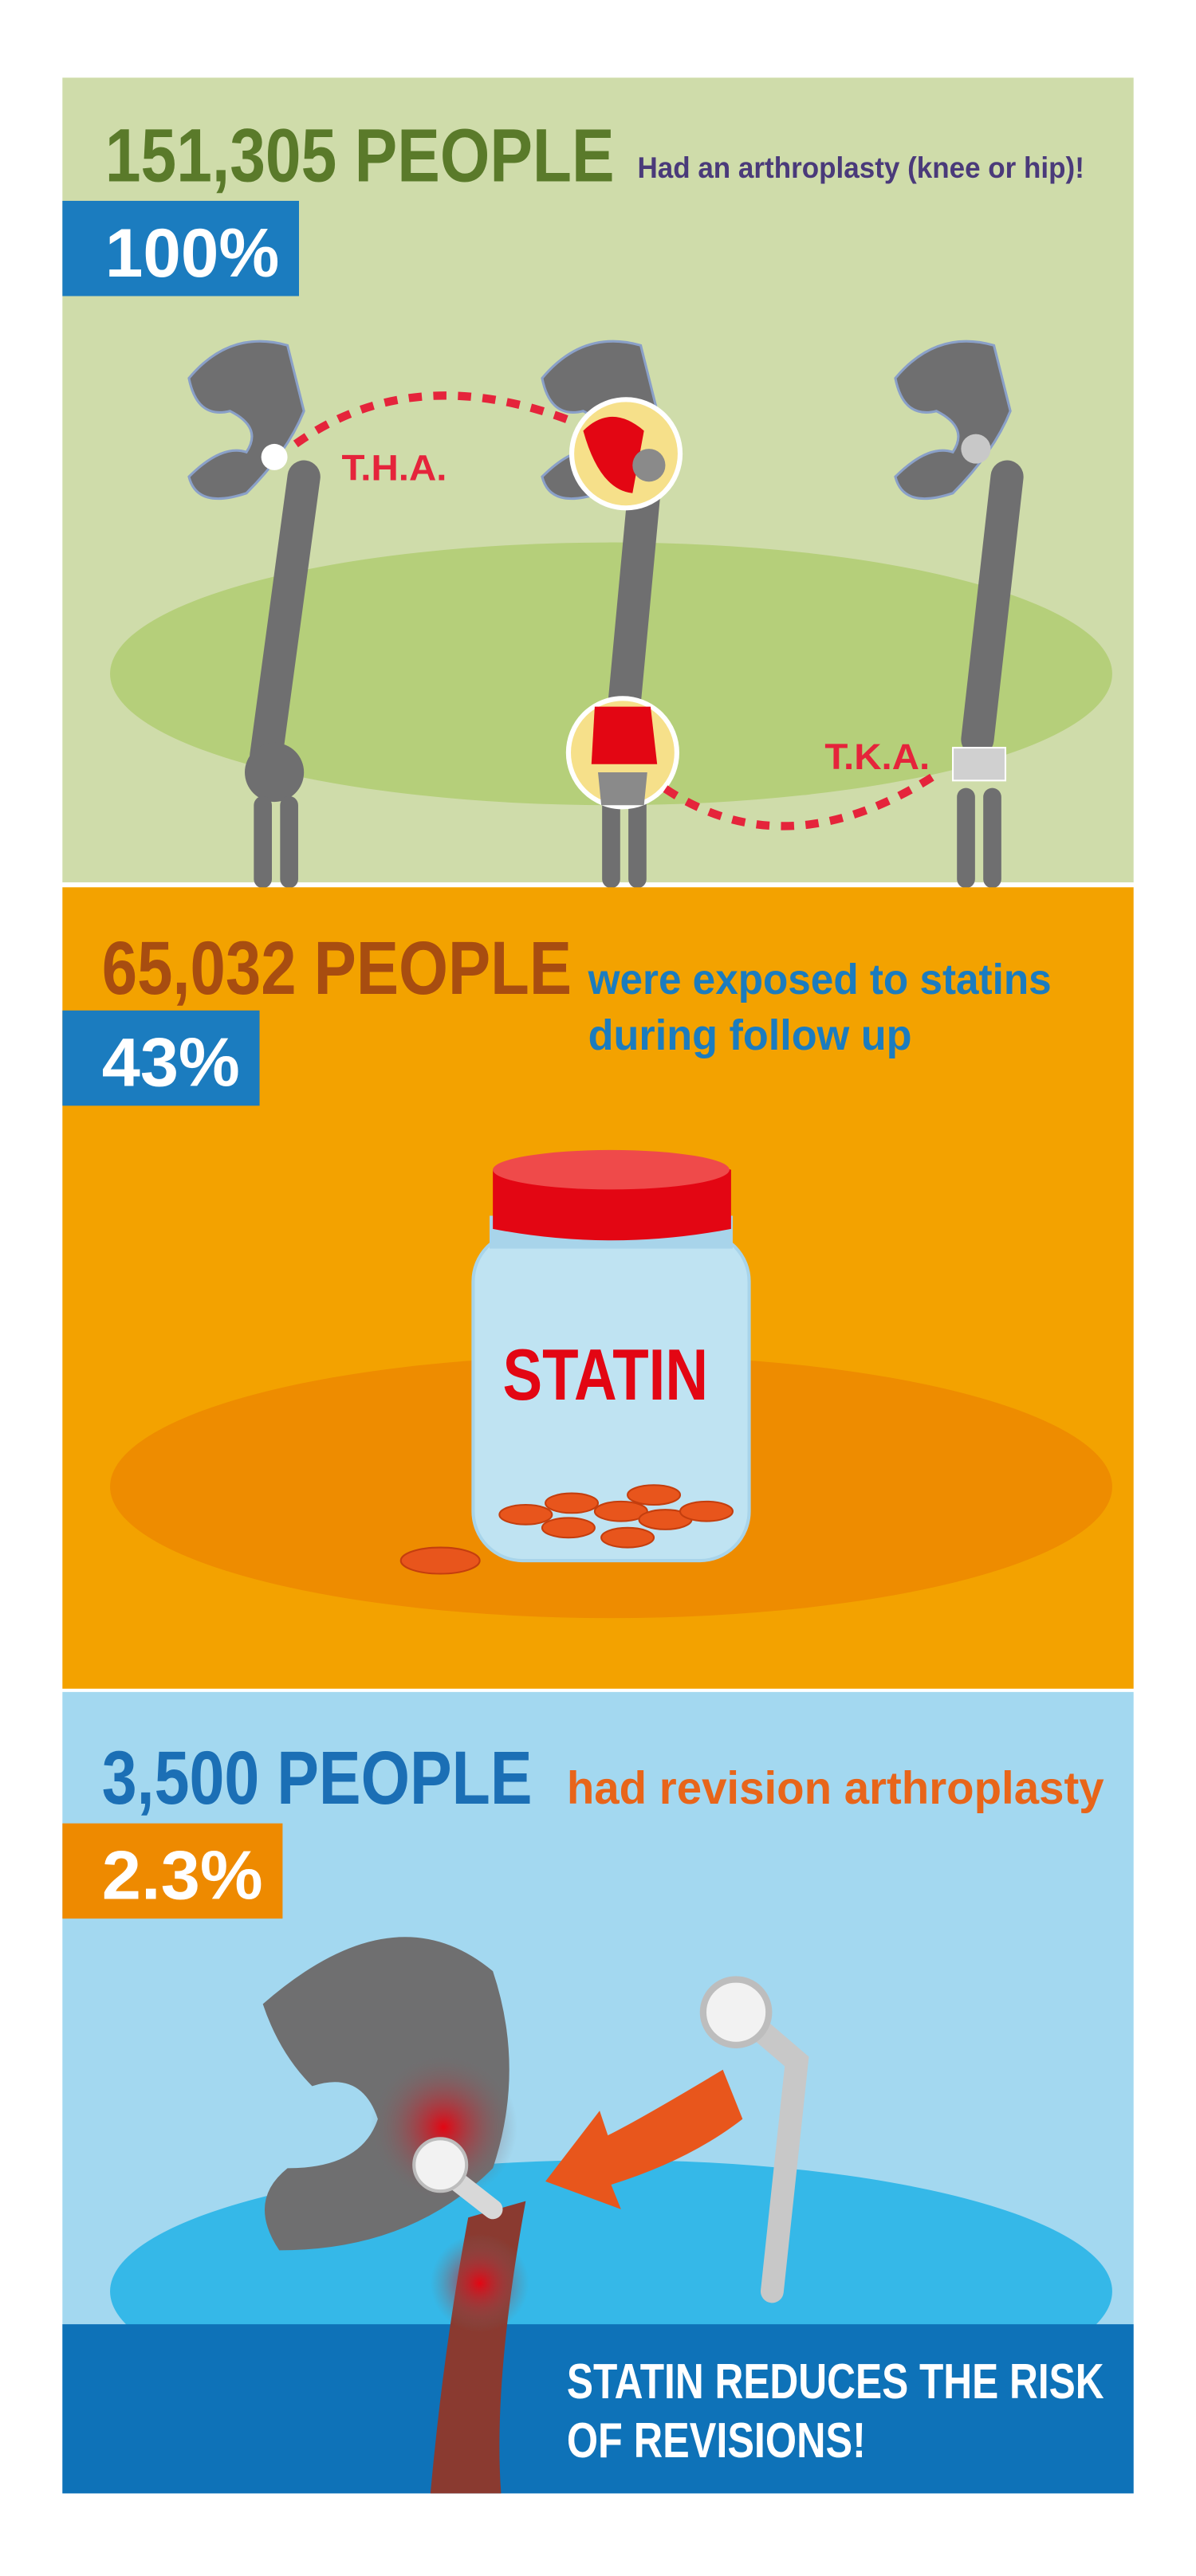 The image size is (1196, 2576). What do you see at coordinates (605, 1375) in the screenshot?
I see `jar-label: STATIN` at bounding box center [605, 1375].